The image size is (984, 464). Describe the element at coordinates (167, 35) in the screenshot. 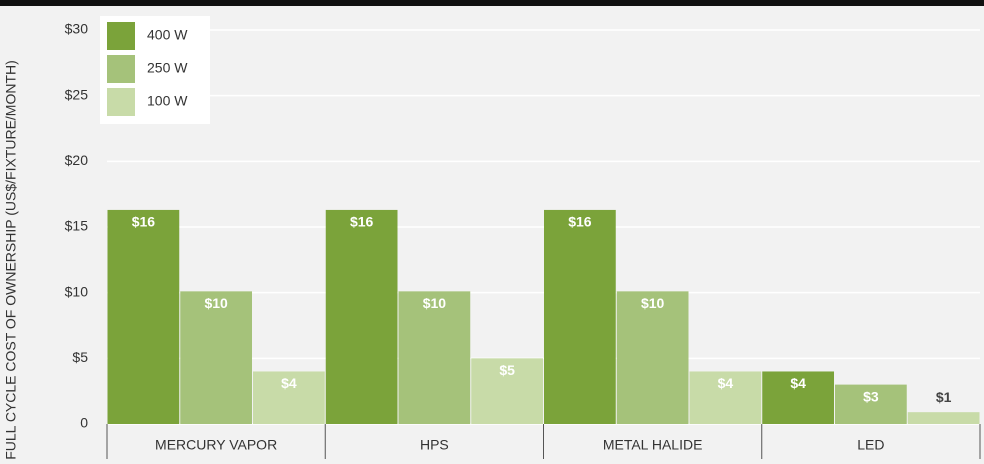

I see `legend-label: 400 W` at that location.